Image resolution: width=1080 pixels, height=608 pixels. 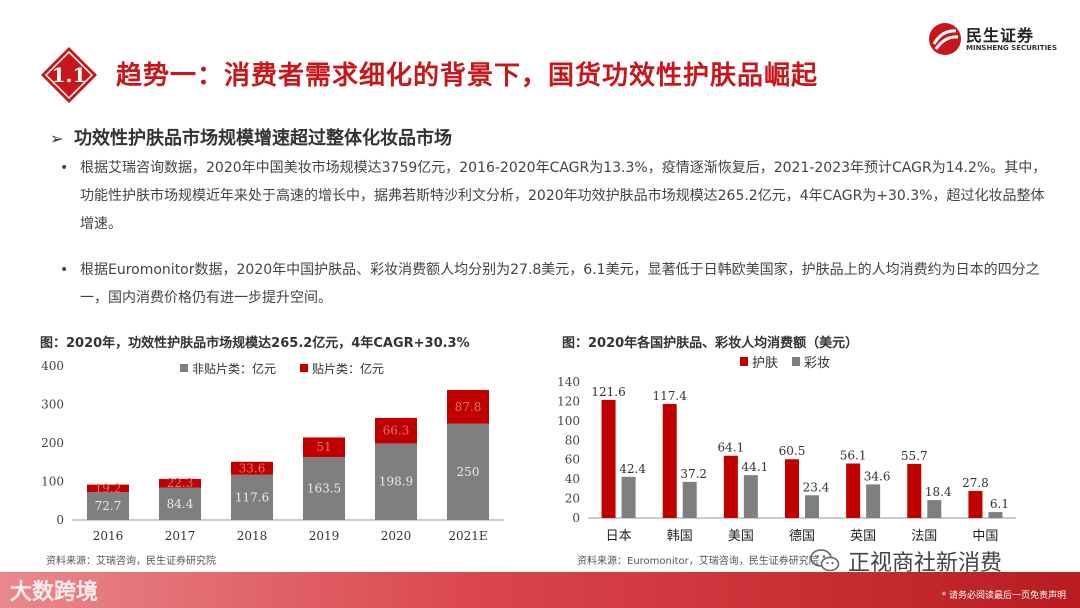 What do you see at coordinates (572, 499) in the screenshot?
I see `y-tick-label: 20` at bounding box center [572, 499].